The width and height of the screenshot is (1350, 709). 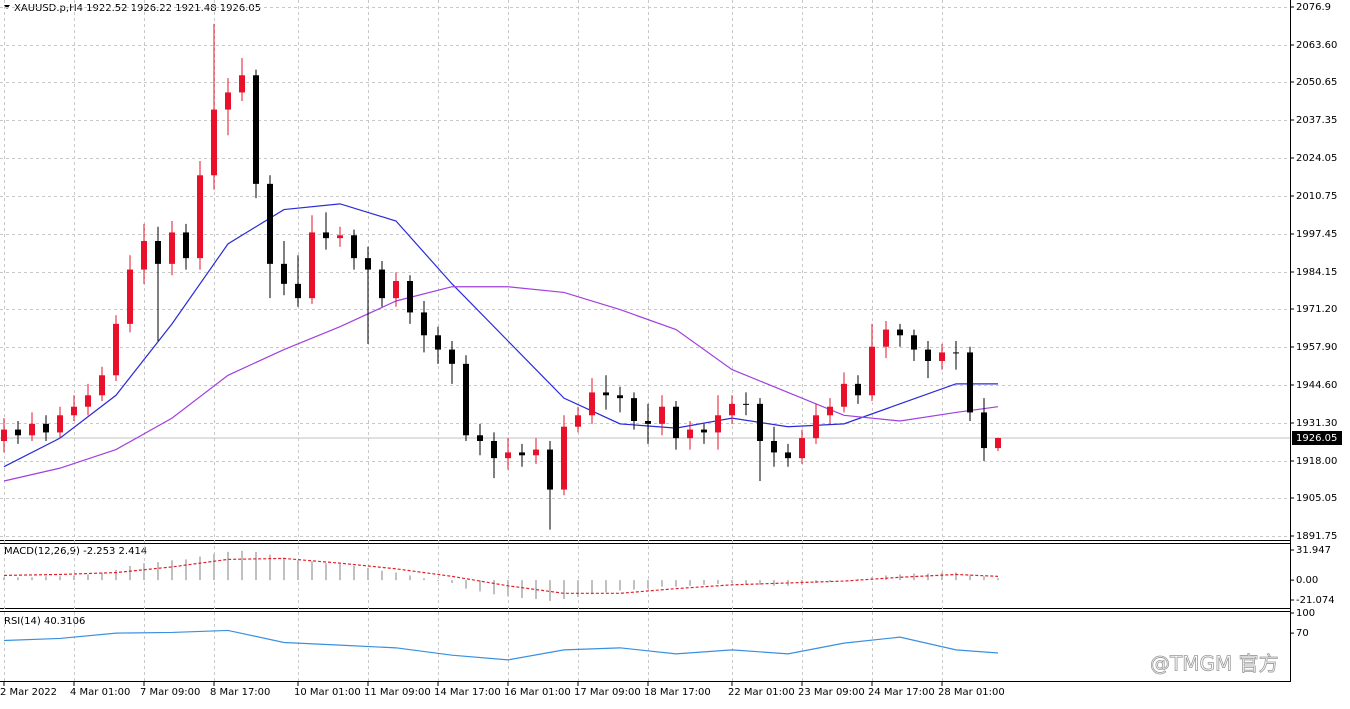 I want to click on x-tick-label: 16 Mar 01:00, so click(x=537, y=692).